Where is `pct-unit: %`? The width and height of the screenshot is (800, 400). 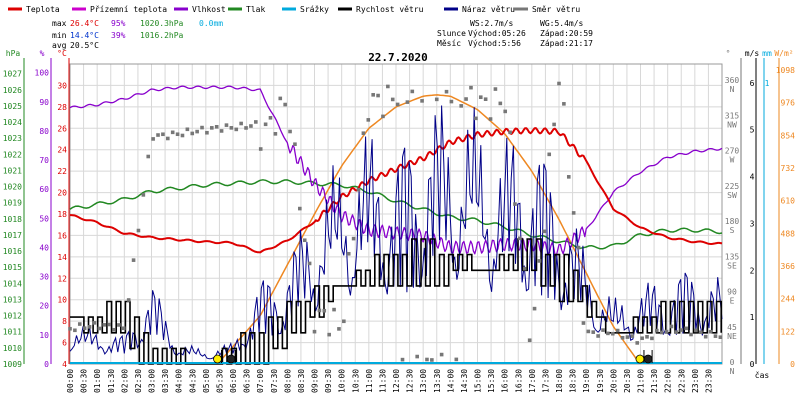
pct-unit: % is located at coordinates (42, 53).